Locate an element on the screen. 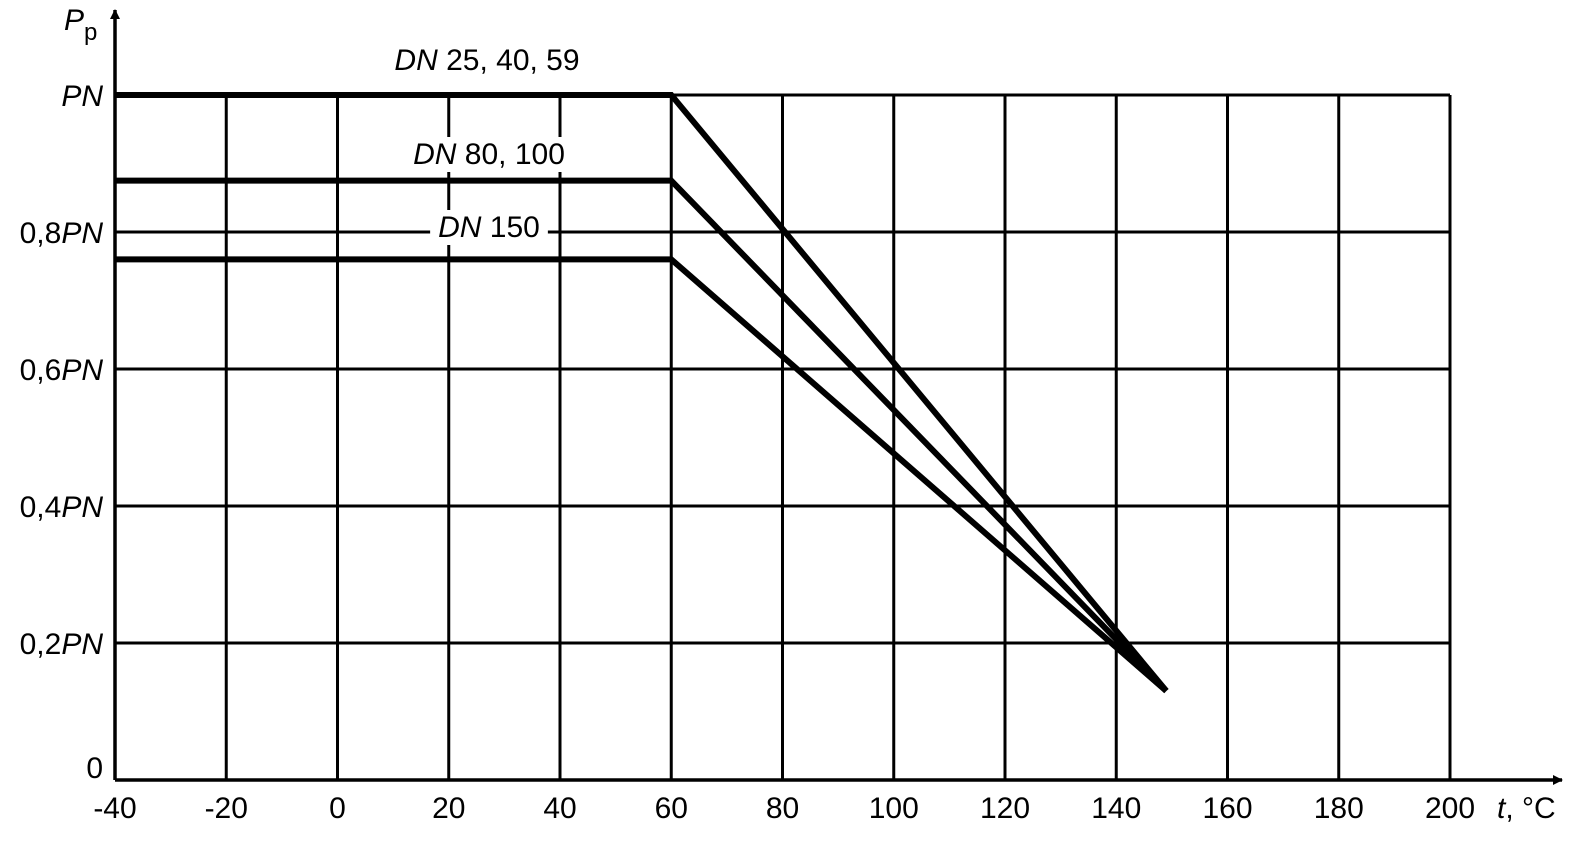  x-tick-label: 180 is located at coordinates (1339, 808).